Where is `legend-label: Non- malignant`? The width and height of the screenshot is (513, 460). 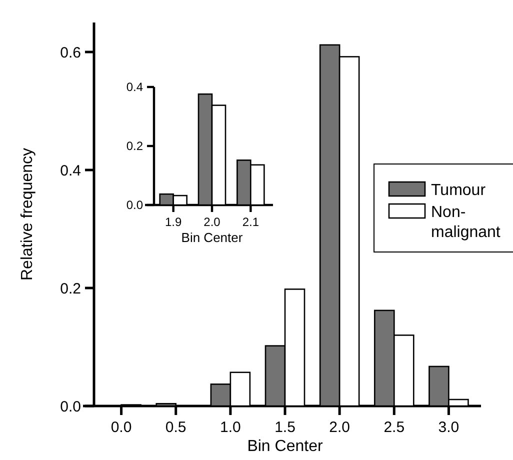 legend-label: Non- malignant is located at coordinates (466, 222).